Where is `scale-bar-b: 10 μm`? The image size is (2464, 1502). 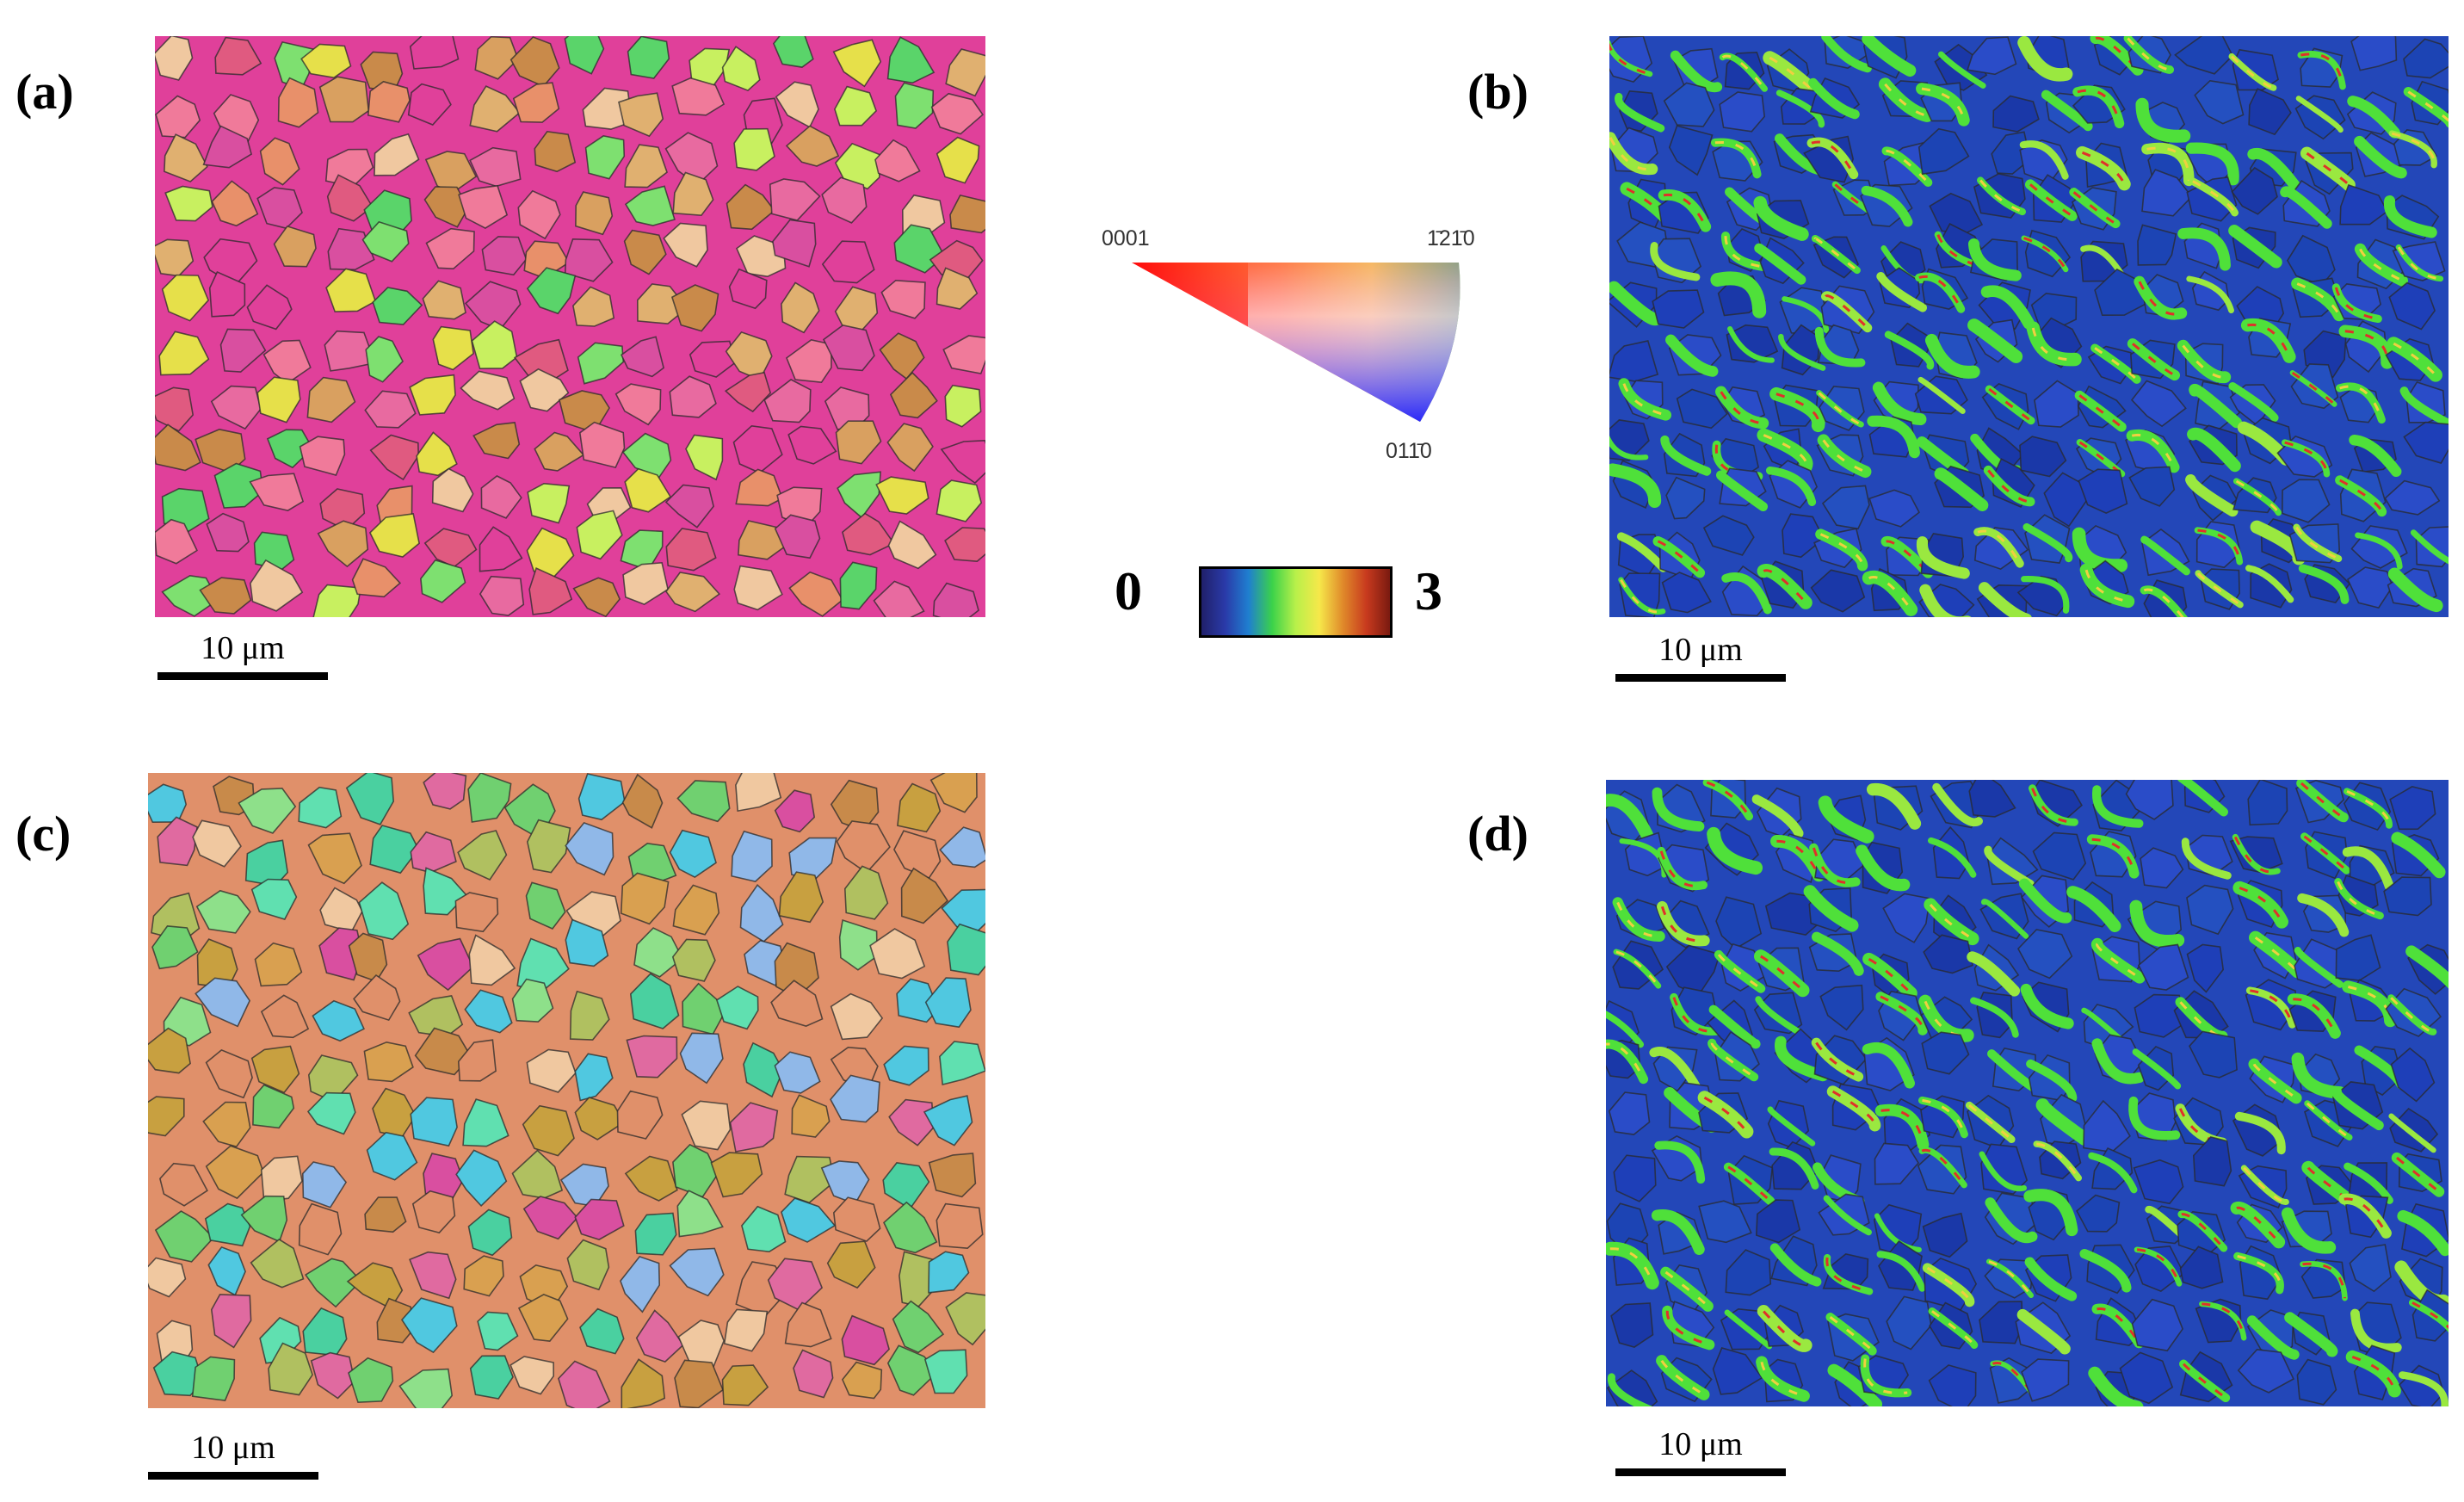 scale-bar-b: 10 μm is located at coordinates (1700, 658).